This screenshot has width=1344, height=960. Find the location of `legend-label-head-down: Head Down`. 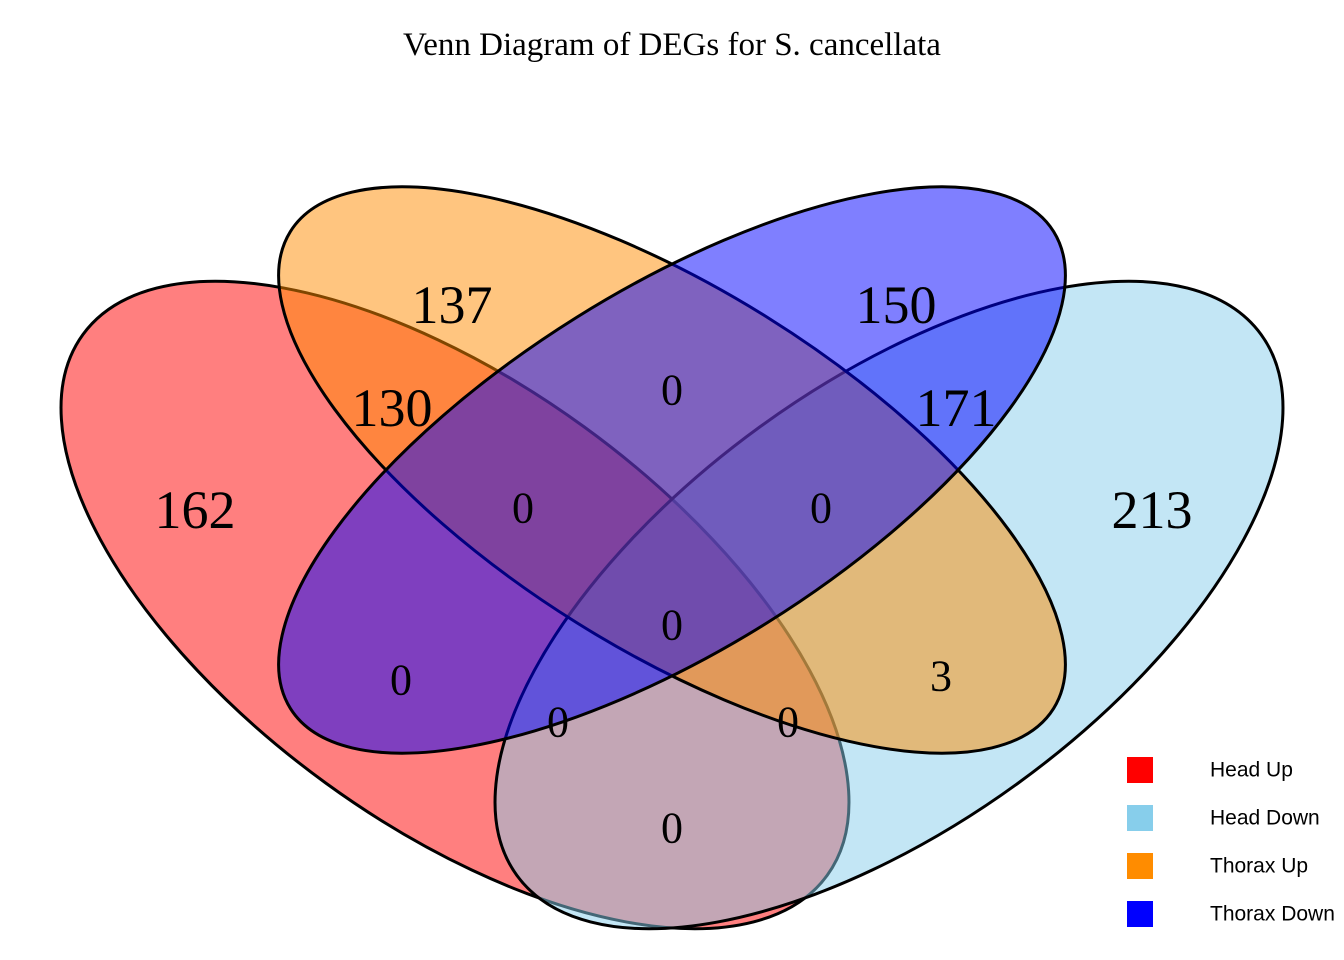

legend-label-head-down: Head Down is located at coordinates (1265, 818).